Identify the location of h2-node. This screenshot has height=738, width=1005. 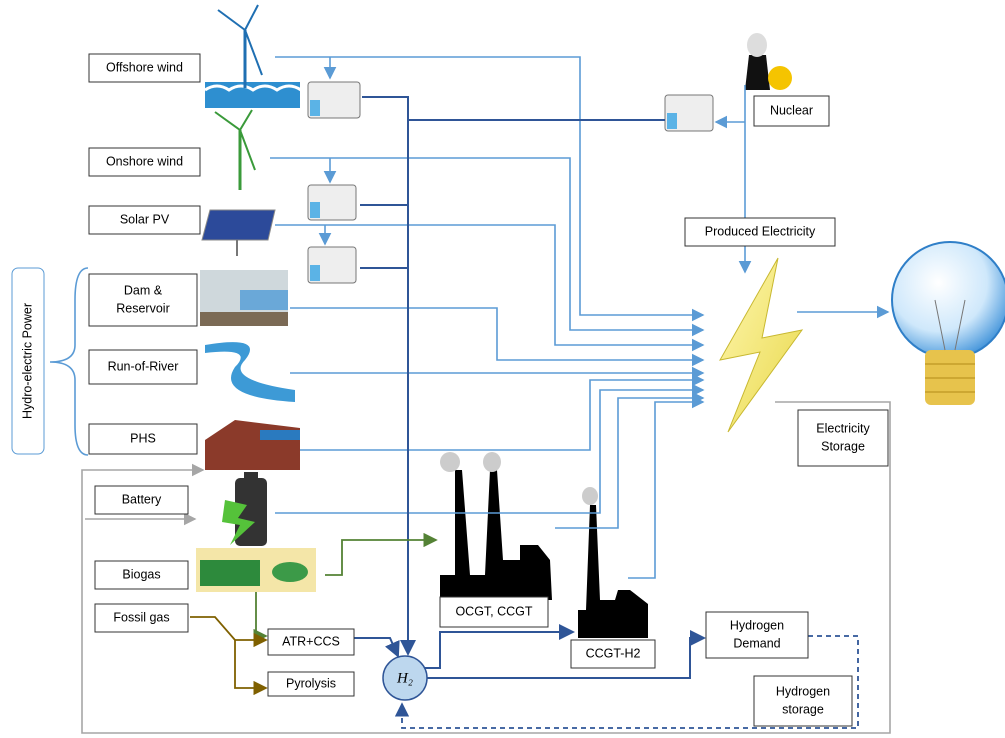
(405, 678).